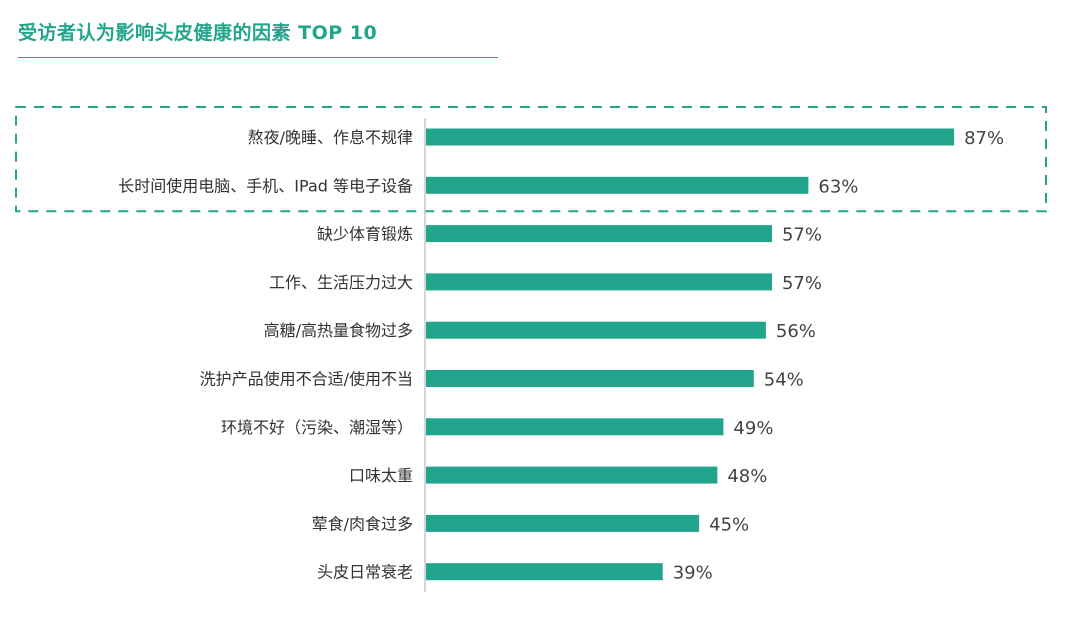  Describe the element at coordinates (796, 331) in the screenshot. I see `value-label: 56%` at that location.